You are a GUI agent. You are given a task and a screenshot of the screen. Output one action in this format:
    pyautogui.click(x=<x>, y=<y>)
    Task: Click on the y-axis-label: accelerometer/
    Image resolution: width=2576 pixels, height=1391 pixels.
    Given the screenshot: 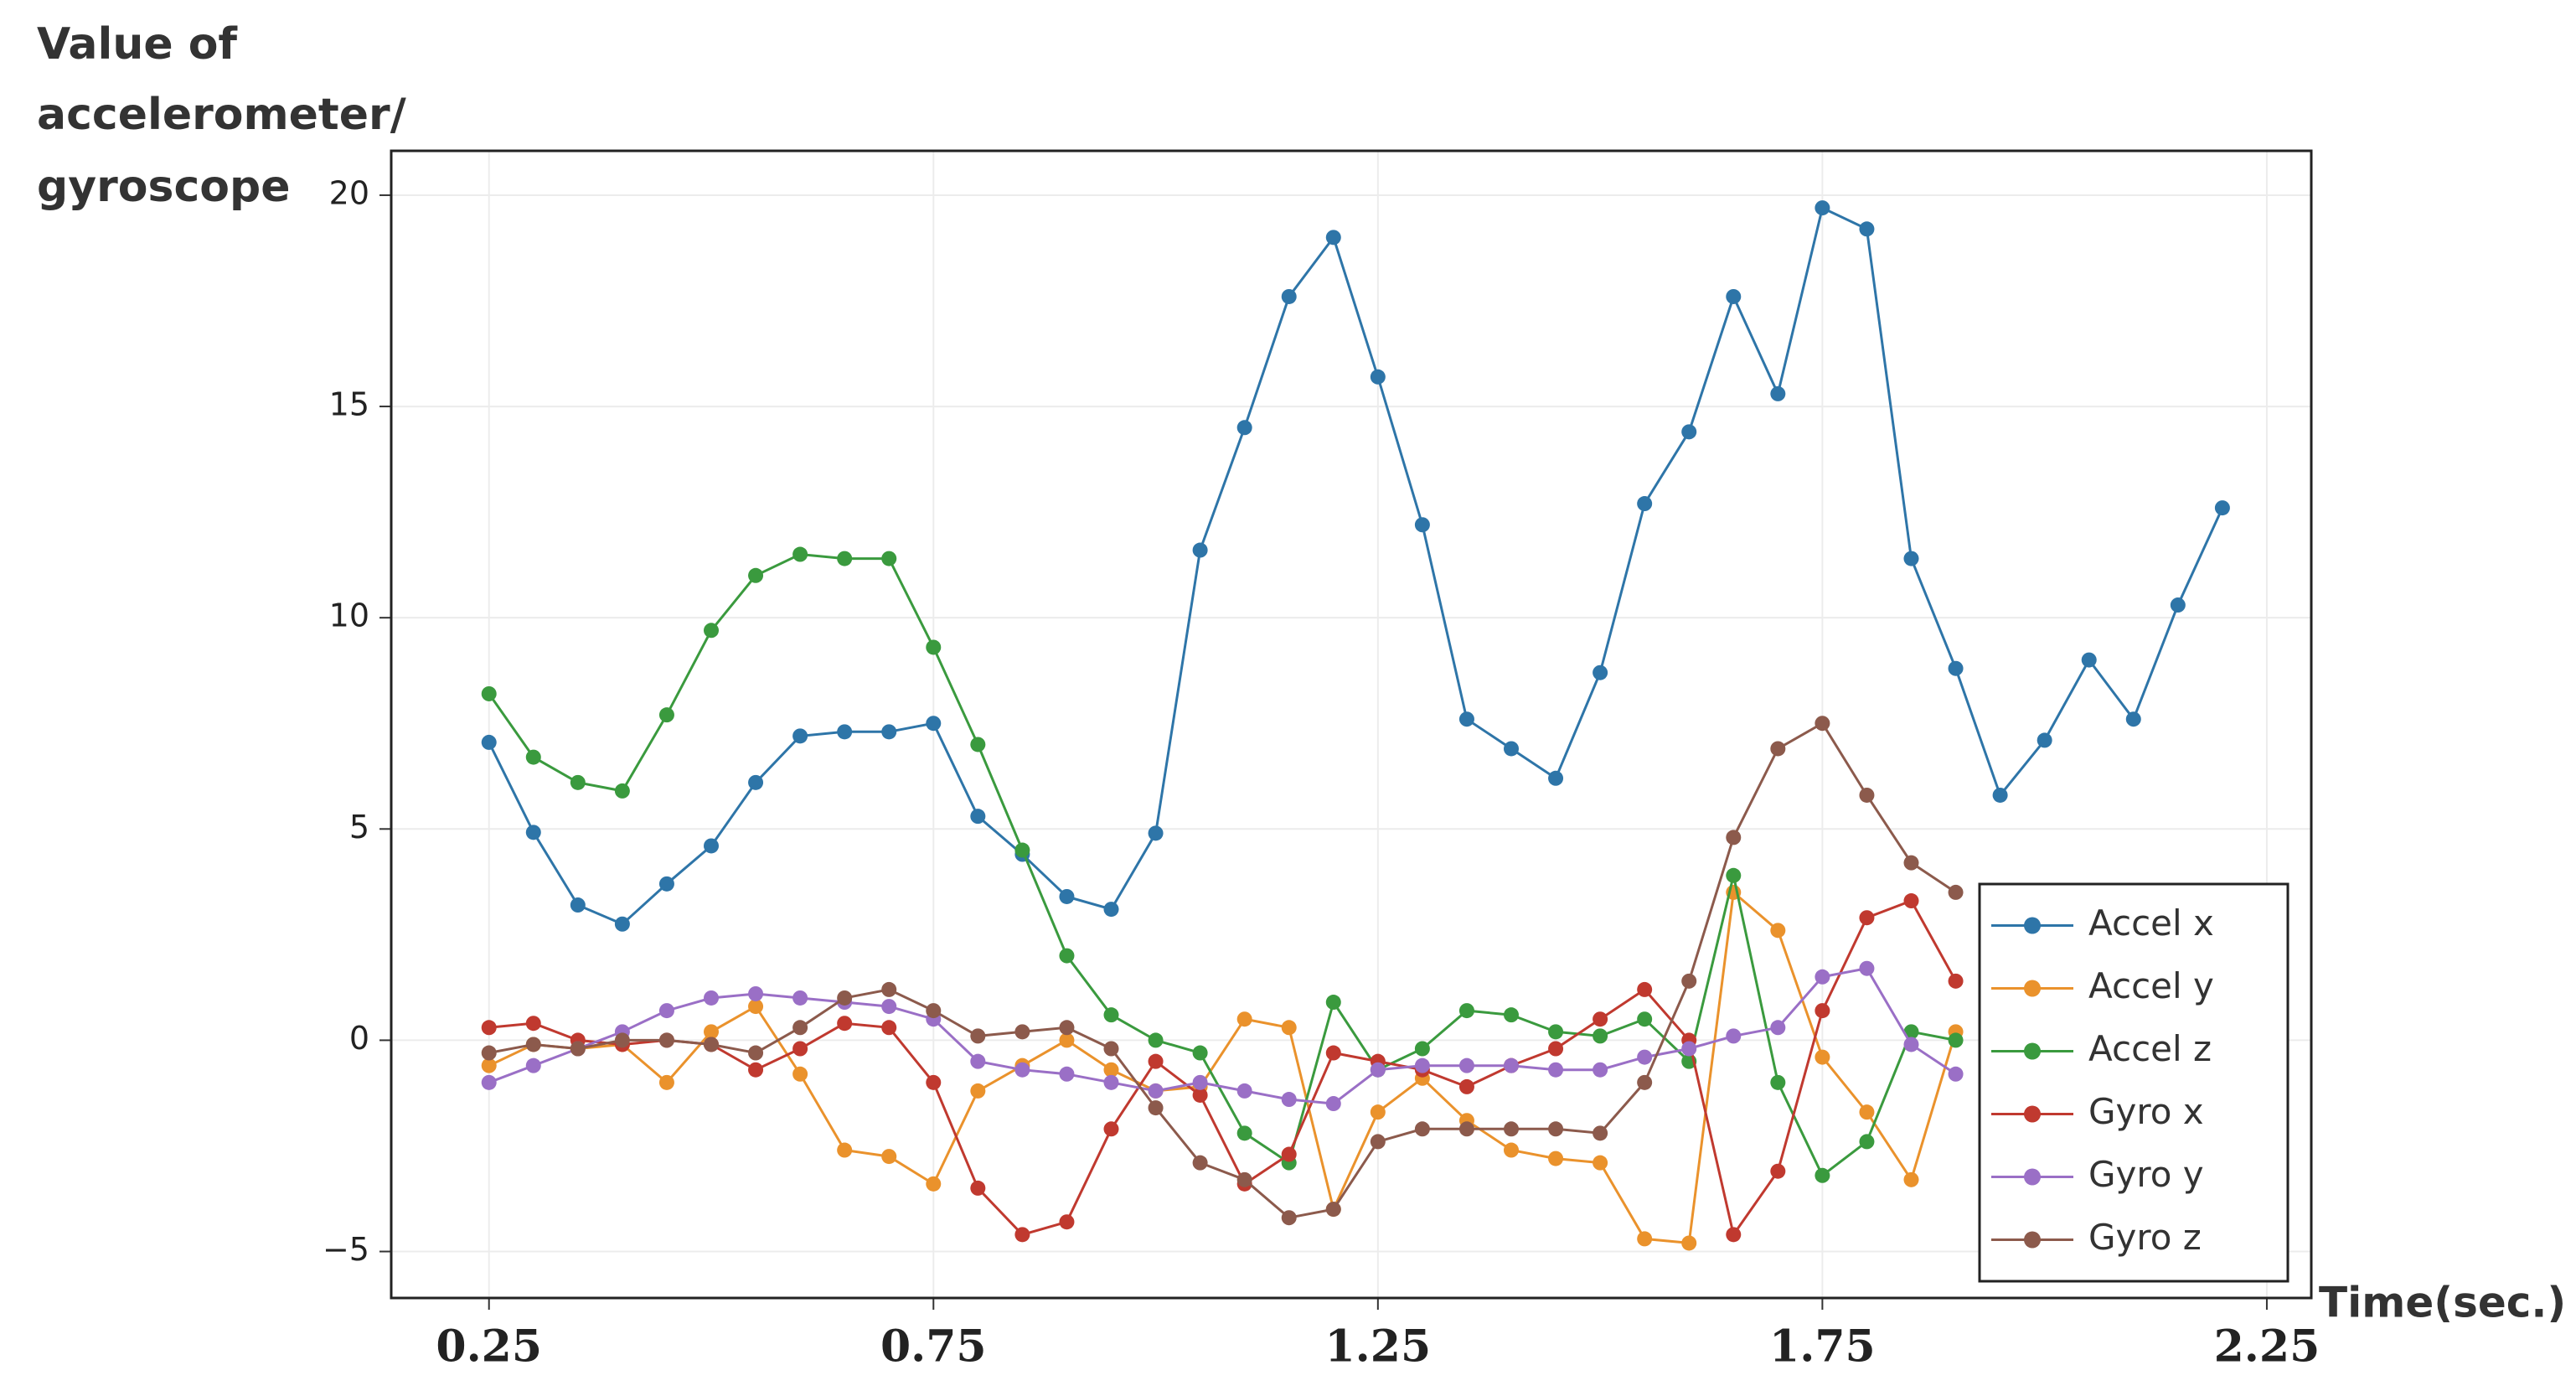 What is the action you would take?
    pyautogui.click(x=221, y=115)
    